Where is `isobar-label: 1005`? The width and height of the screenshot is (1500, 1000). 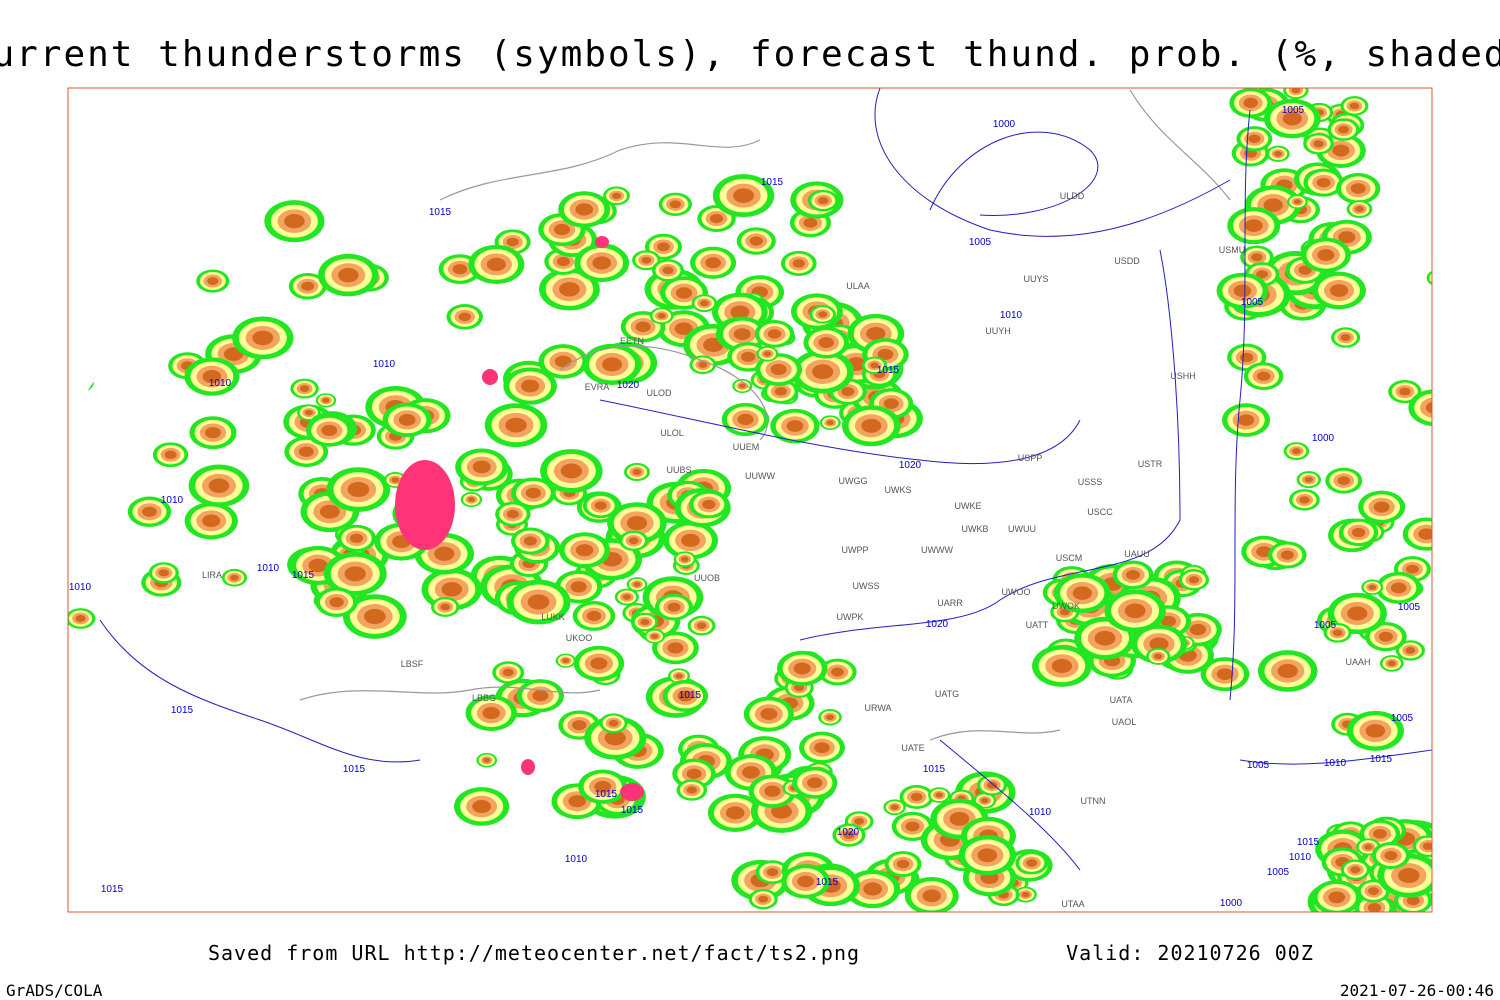 isobar-label: 1005 is located at coordinates (1409, 607).